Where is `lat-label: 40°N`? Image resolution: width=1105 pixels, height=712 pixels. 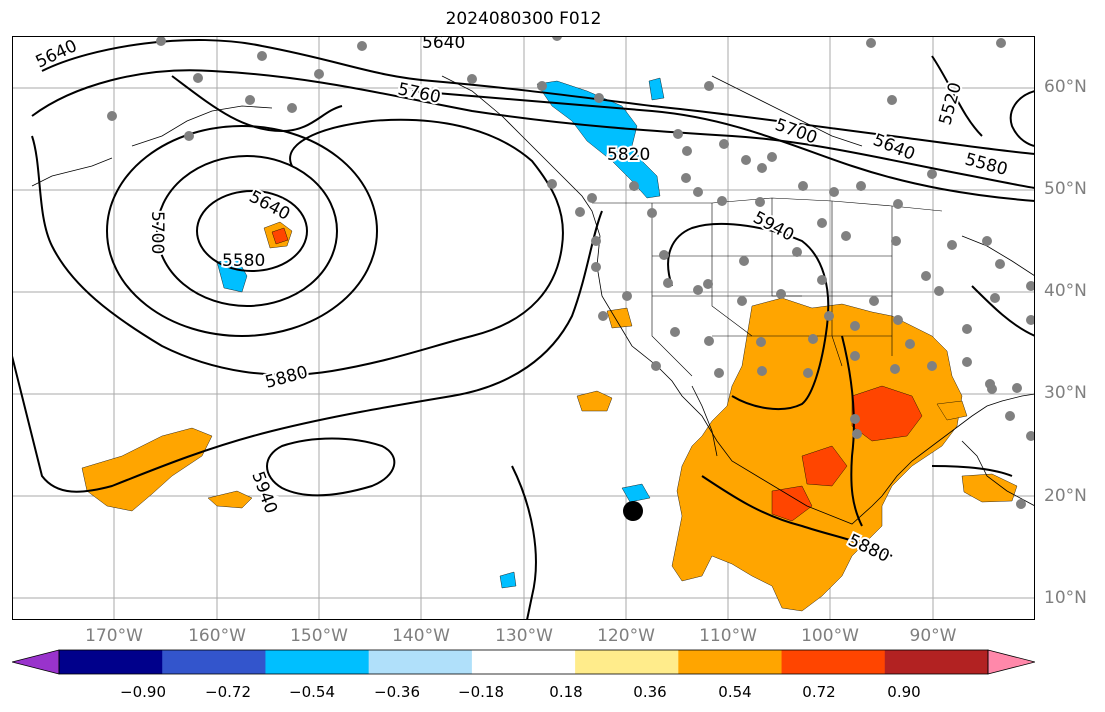
lat-label: 40°N is located at coordinates (1065, 291).